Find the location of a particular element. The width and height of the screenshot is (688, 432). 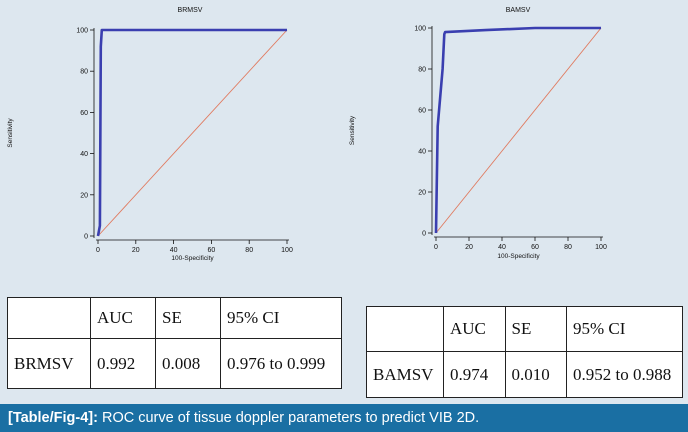

table-cell: 0.008 is located at coordinates (188, 363).